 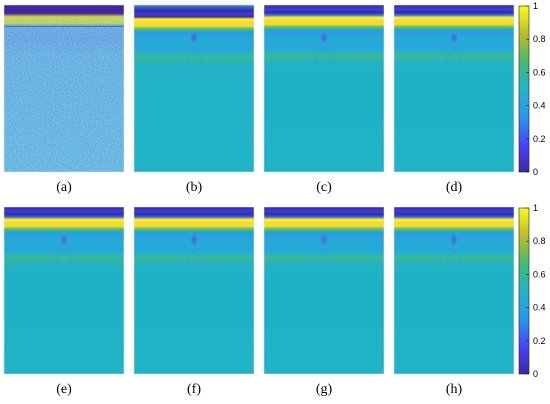 I want to click on panel-label: (f), so click(x=194, y=389).